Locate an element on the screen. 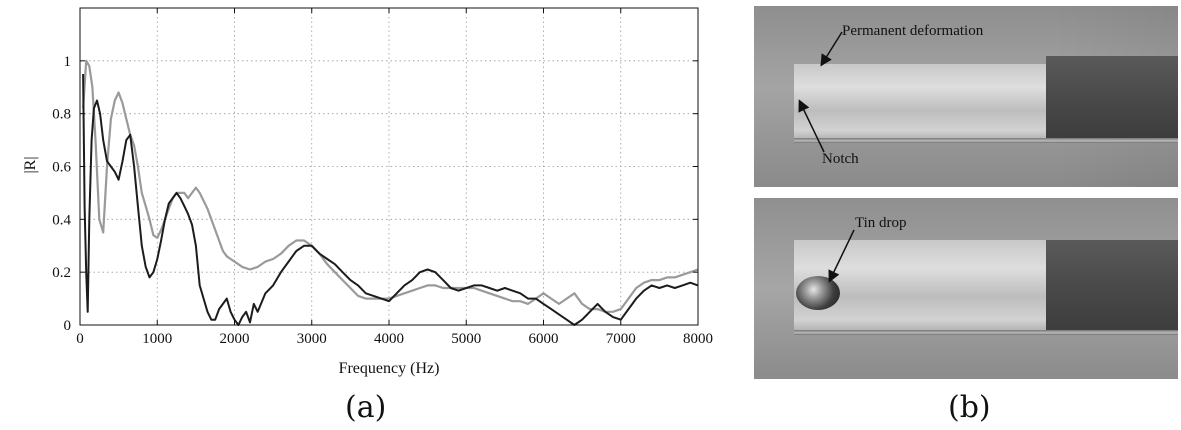 This screenshot has height=430, width=1181. x-tick-label: 7000 is located at coordinates (621, 339).